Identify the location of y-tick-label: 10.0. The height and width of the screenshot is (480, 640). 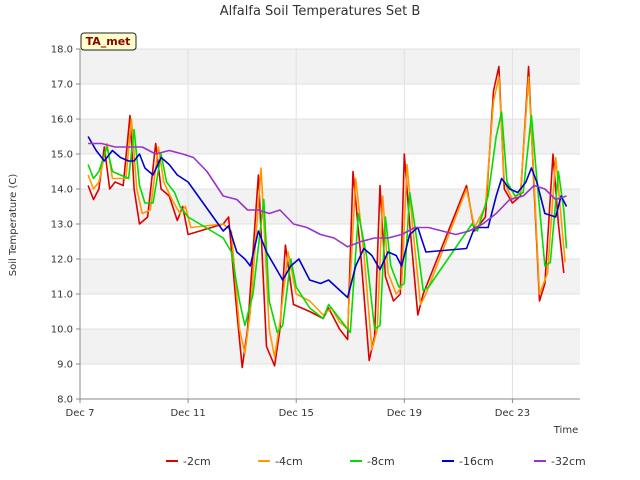
(62, 330).